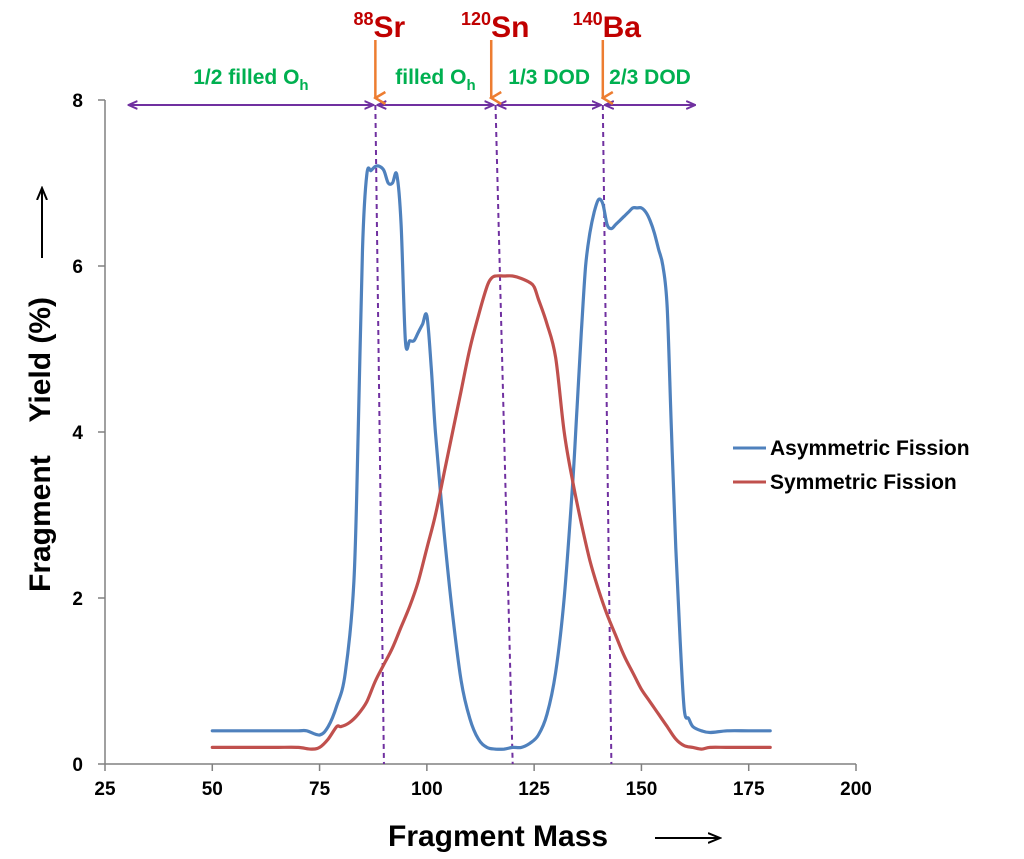  I want to click on x-axis-title: Fragment Mass, so click(498, 836).